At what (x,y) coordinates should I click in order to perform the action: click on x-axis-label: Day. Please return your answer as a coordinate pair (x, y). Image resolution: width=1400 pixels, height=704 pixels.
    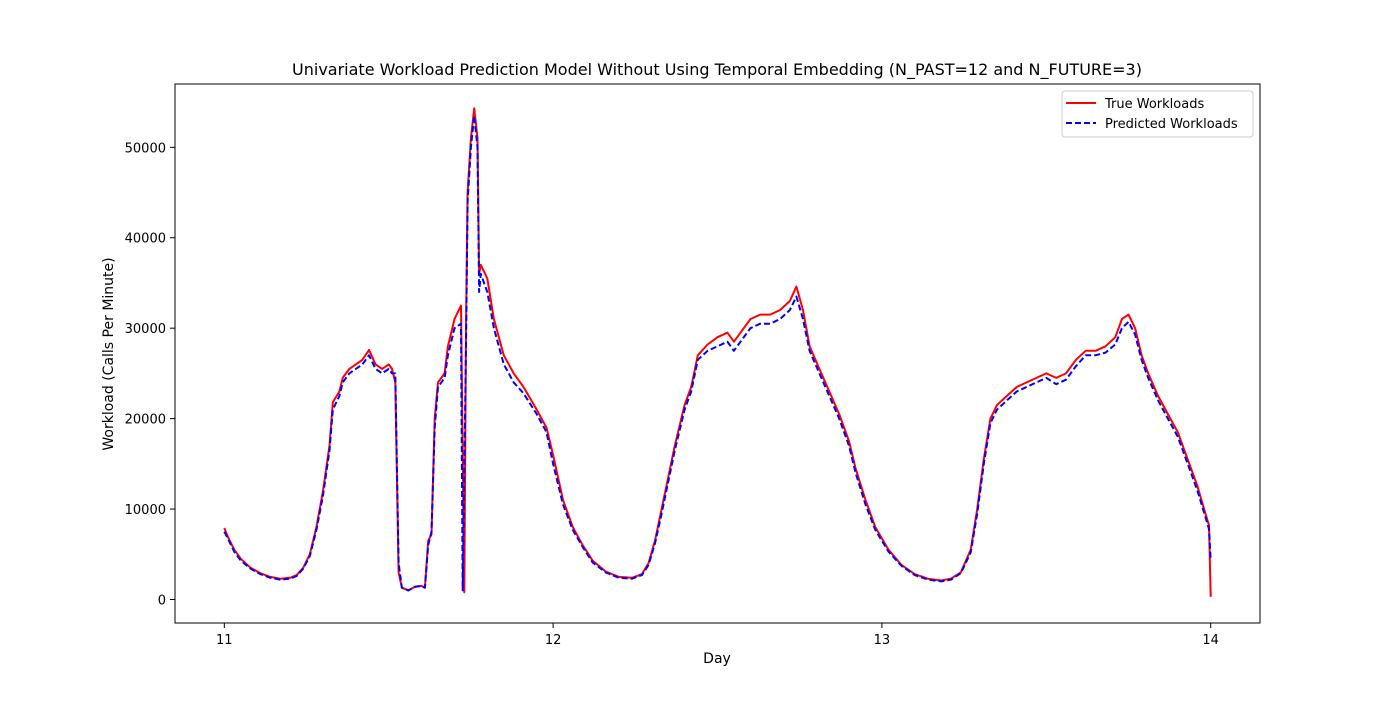
    Looking at the image, I should click on (717, 659).